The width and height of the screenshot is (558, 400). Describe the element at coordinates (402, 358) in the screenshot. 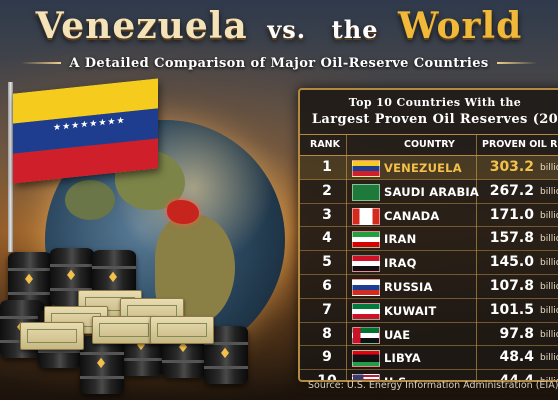

I see `country-cell: LIBYA` at that location.